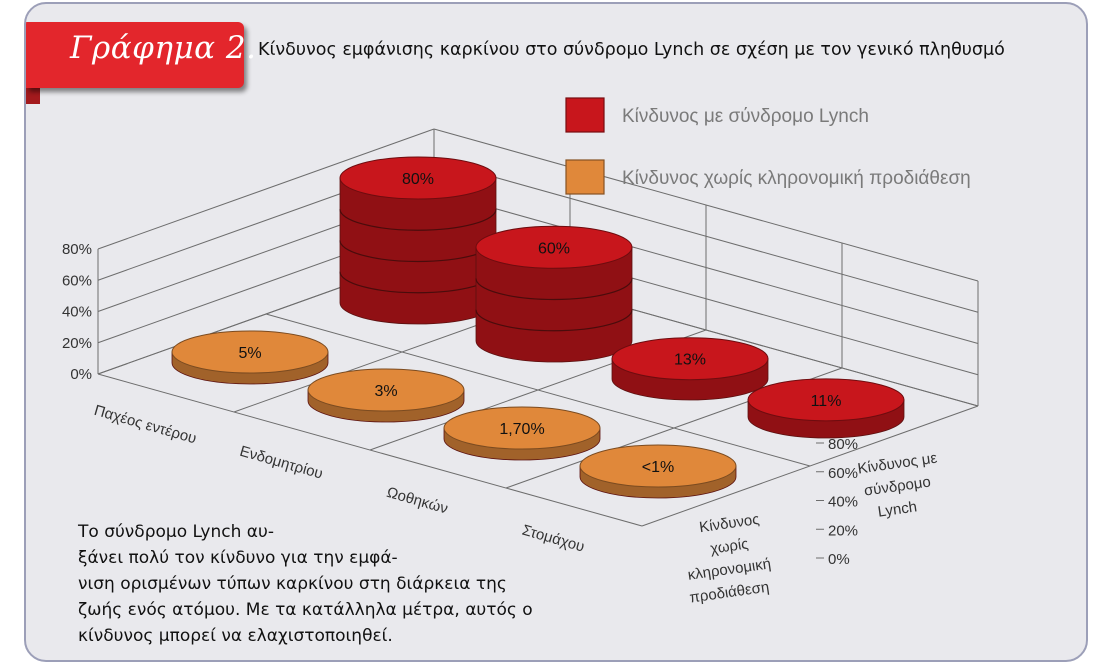 Image resolution: width=1093 pixels, height=666 pixels. What do you see at coordinates (77, 343) in the screenshot?
I see `y-tick-label-left: 20%` at bounding box center [77, 343].